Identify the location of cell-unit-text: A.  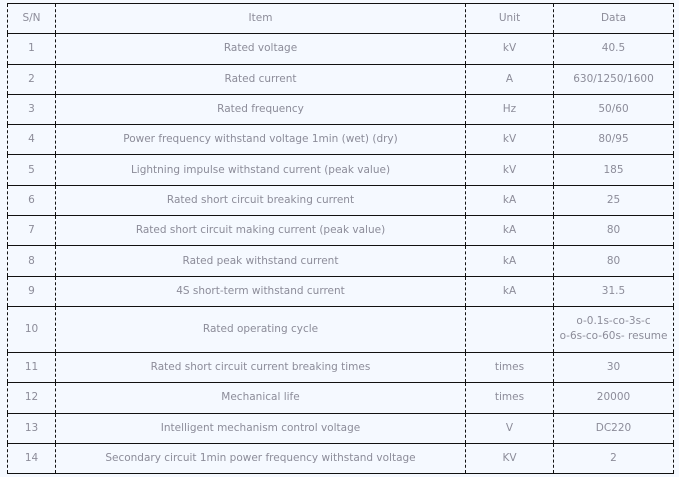
(509, 78).